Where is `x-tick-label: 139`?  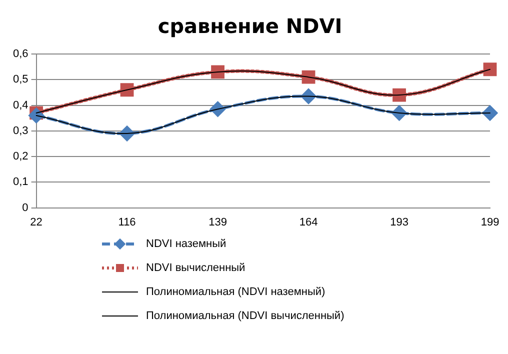 x-tick-label: 139 is located at coordinates (217, 222).